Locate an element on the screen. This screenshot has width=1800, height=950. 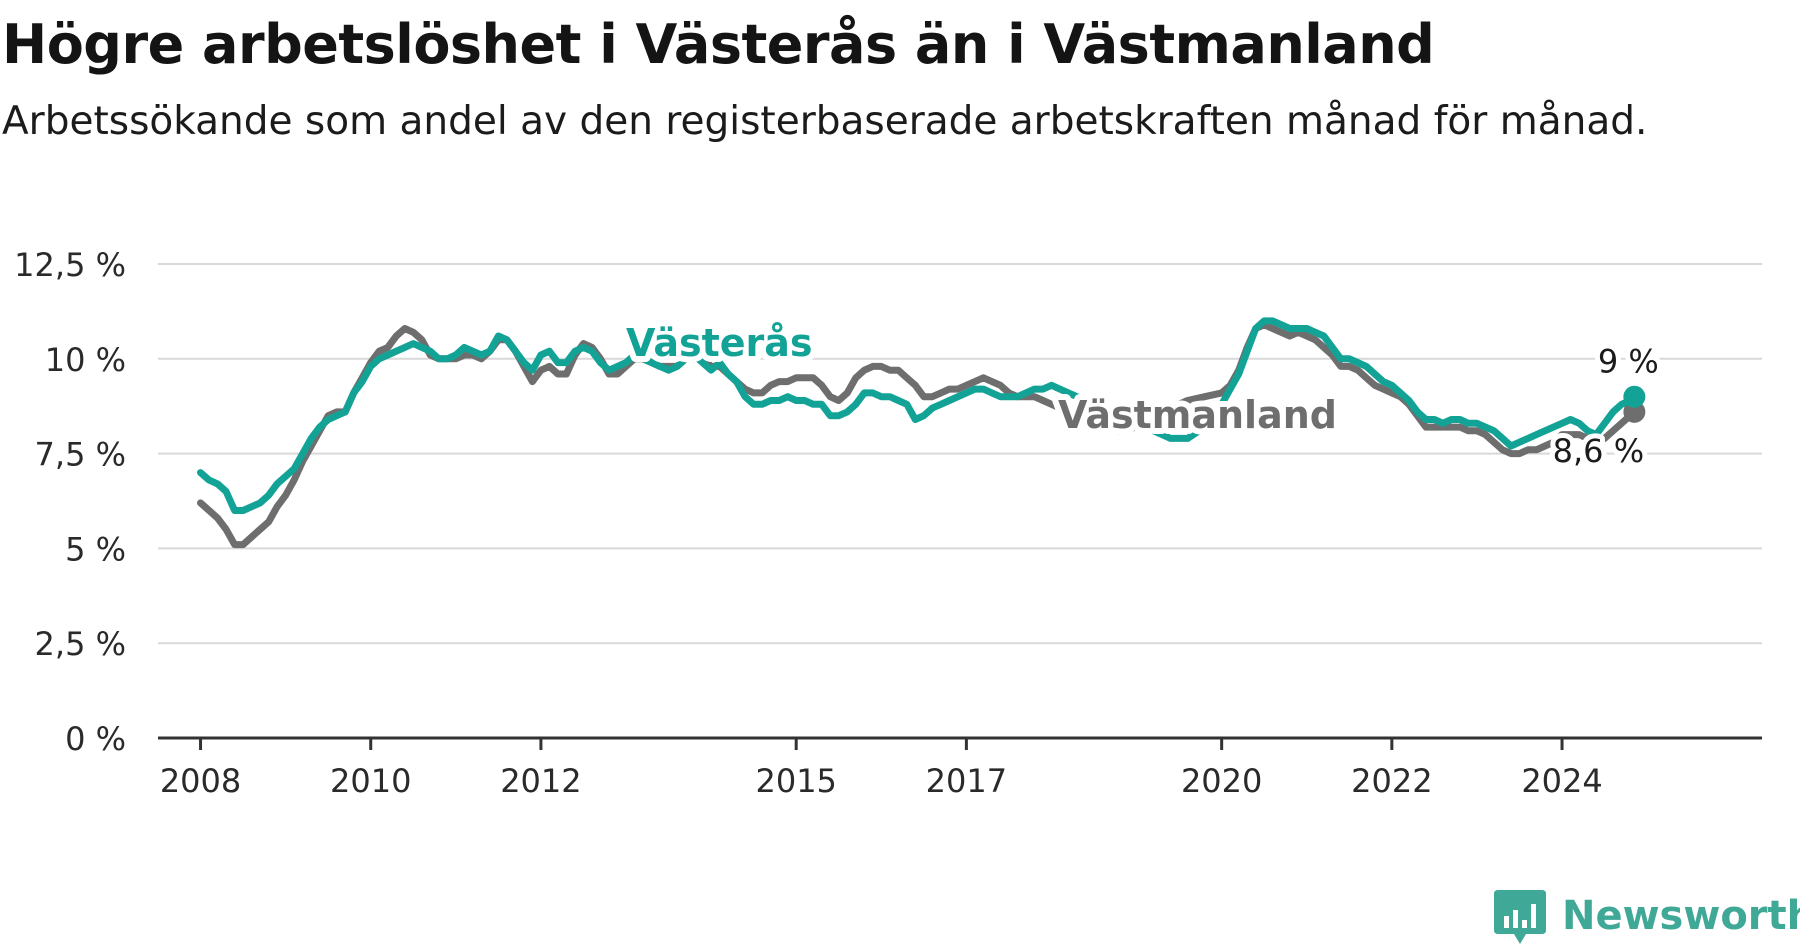
series-label-vasteras: Västerås is located at coordinates (719, 343).